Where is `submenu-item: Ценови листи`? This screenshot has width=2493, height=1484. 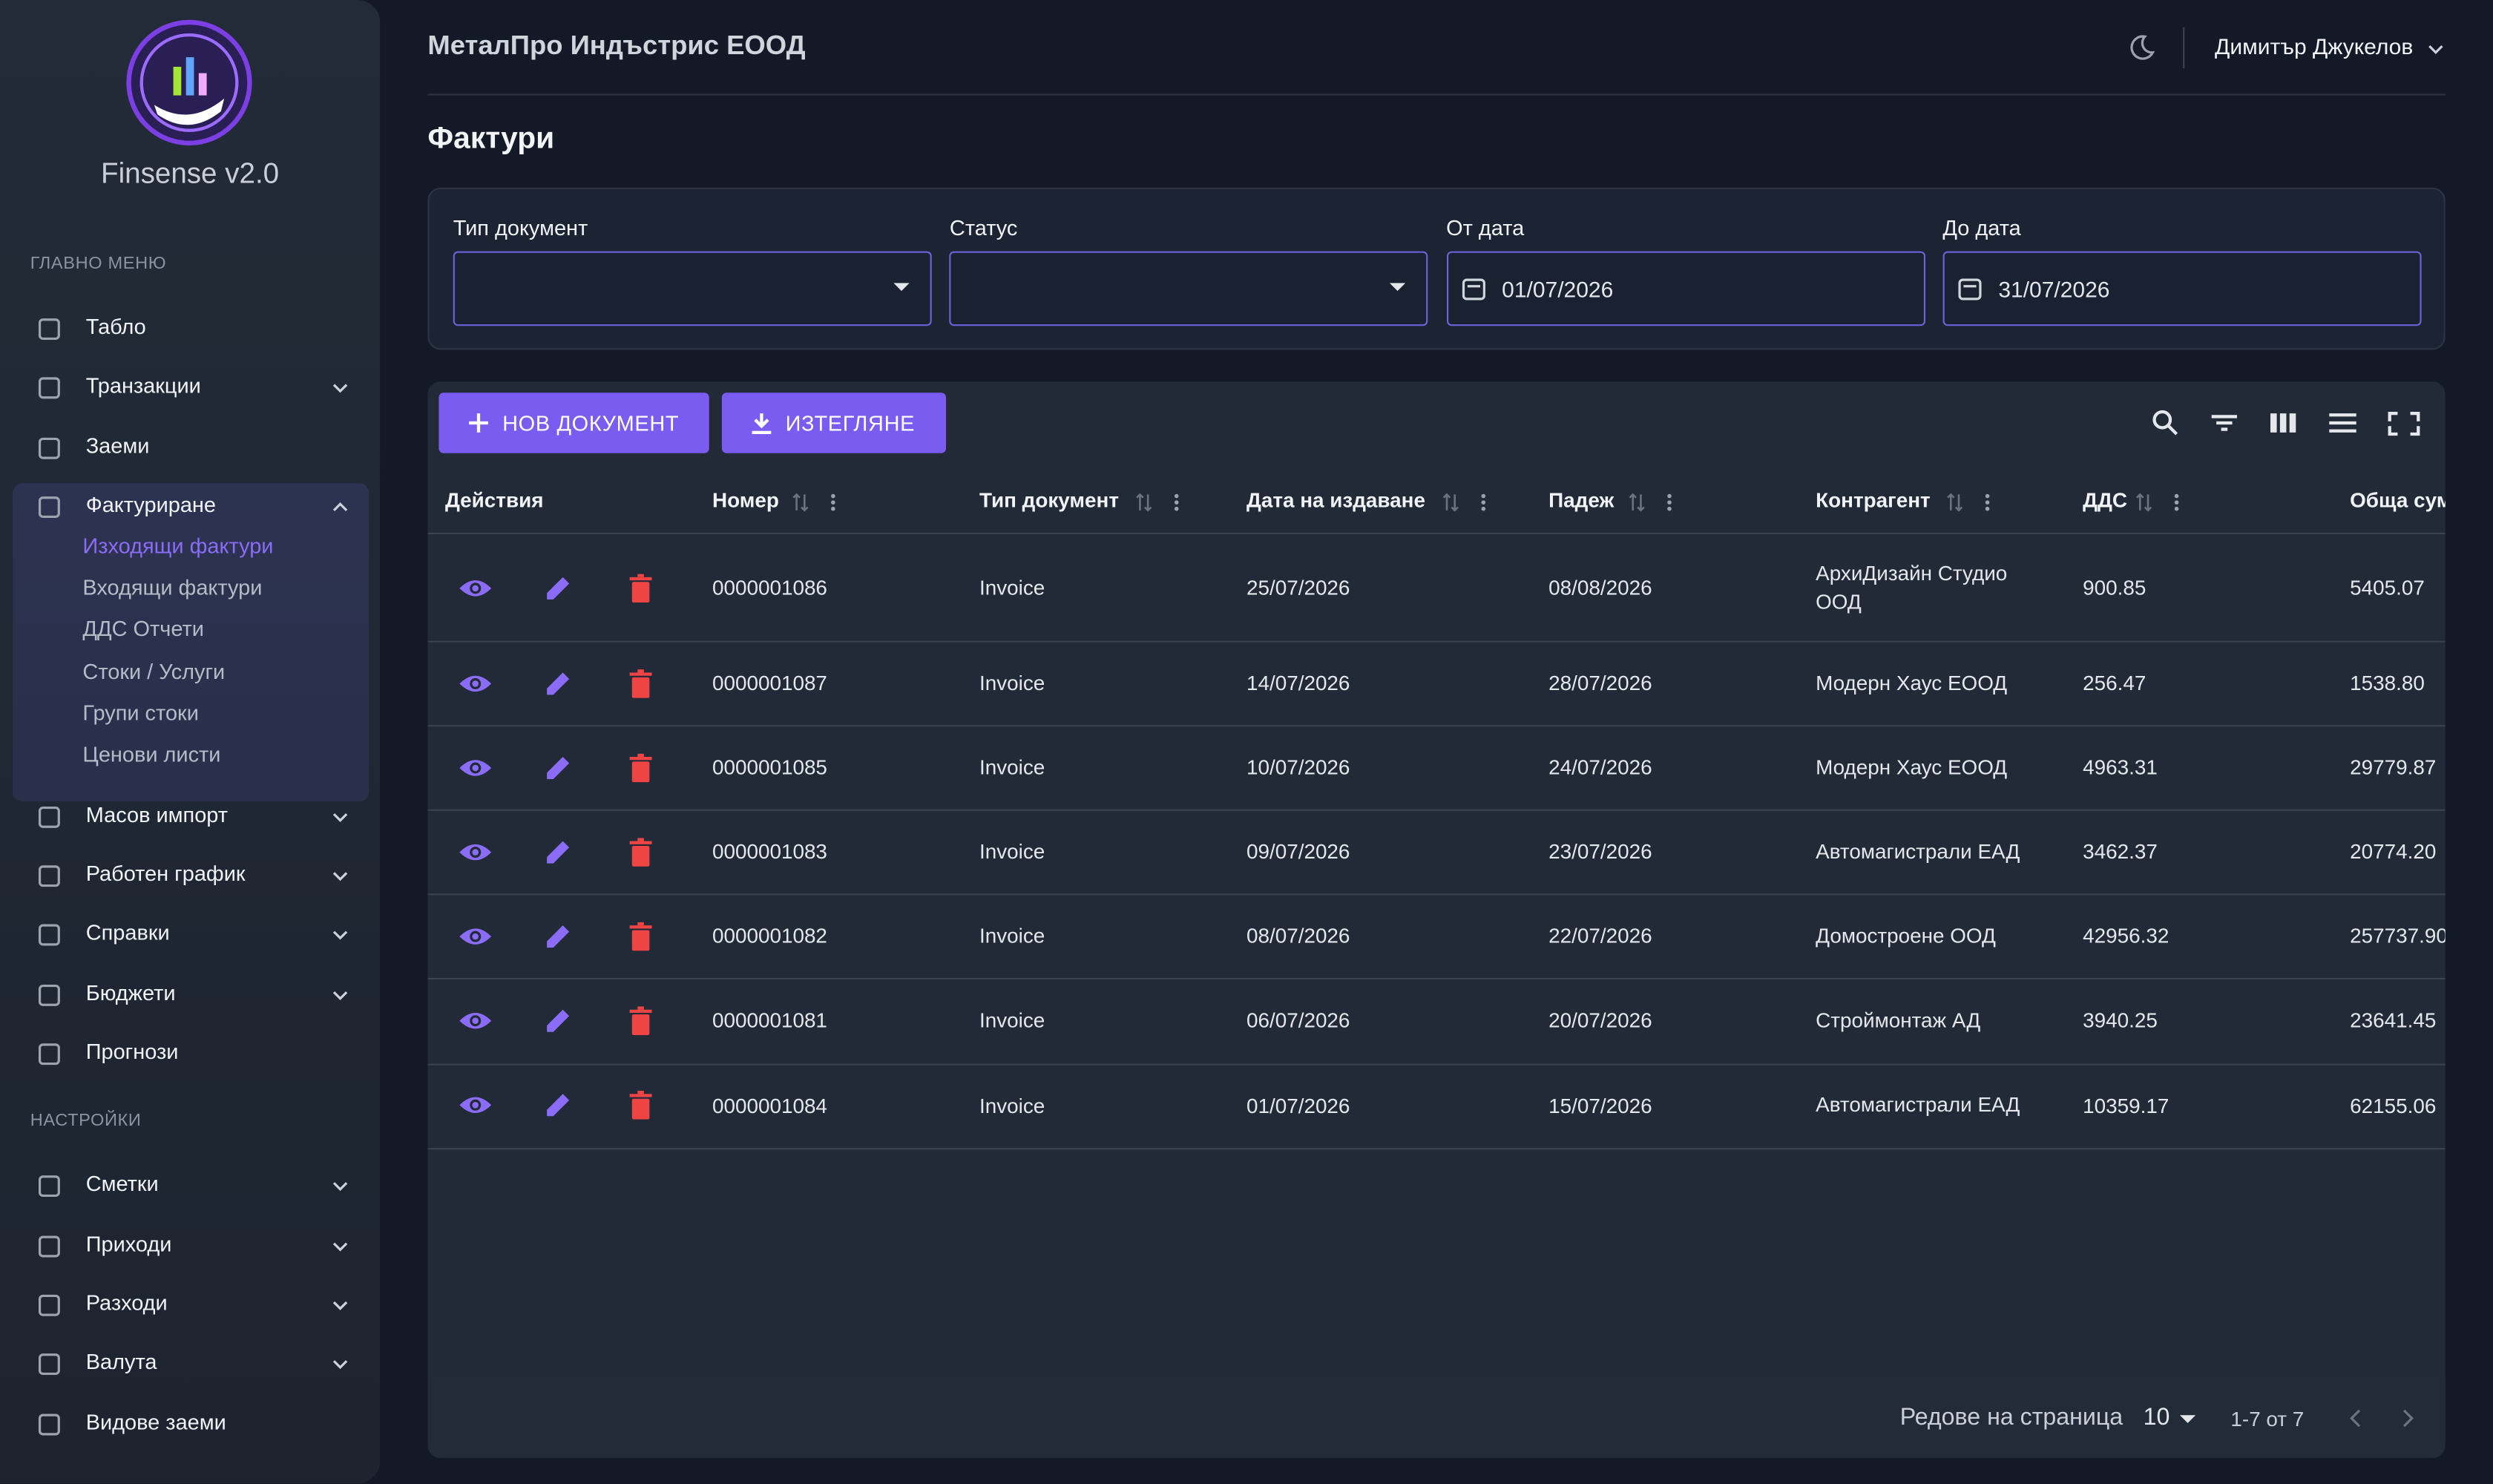
submenu-item: Ценови листи is located at coordinates (151, 754).